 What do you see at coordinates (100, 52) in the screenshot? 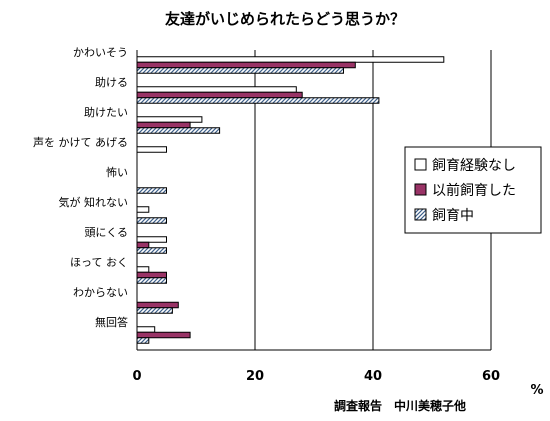
I see `category-label: かわいそう` at bounding box center [100, 52].